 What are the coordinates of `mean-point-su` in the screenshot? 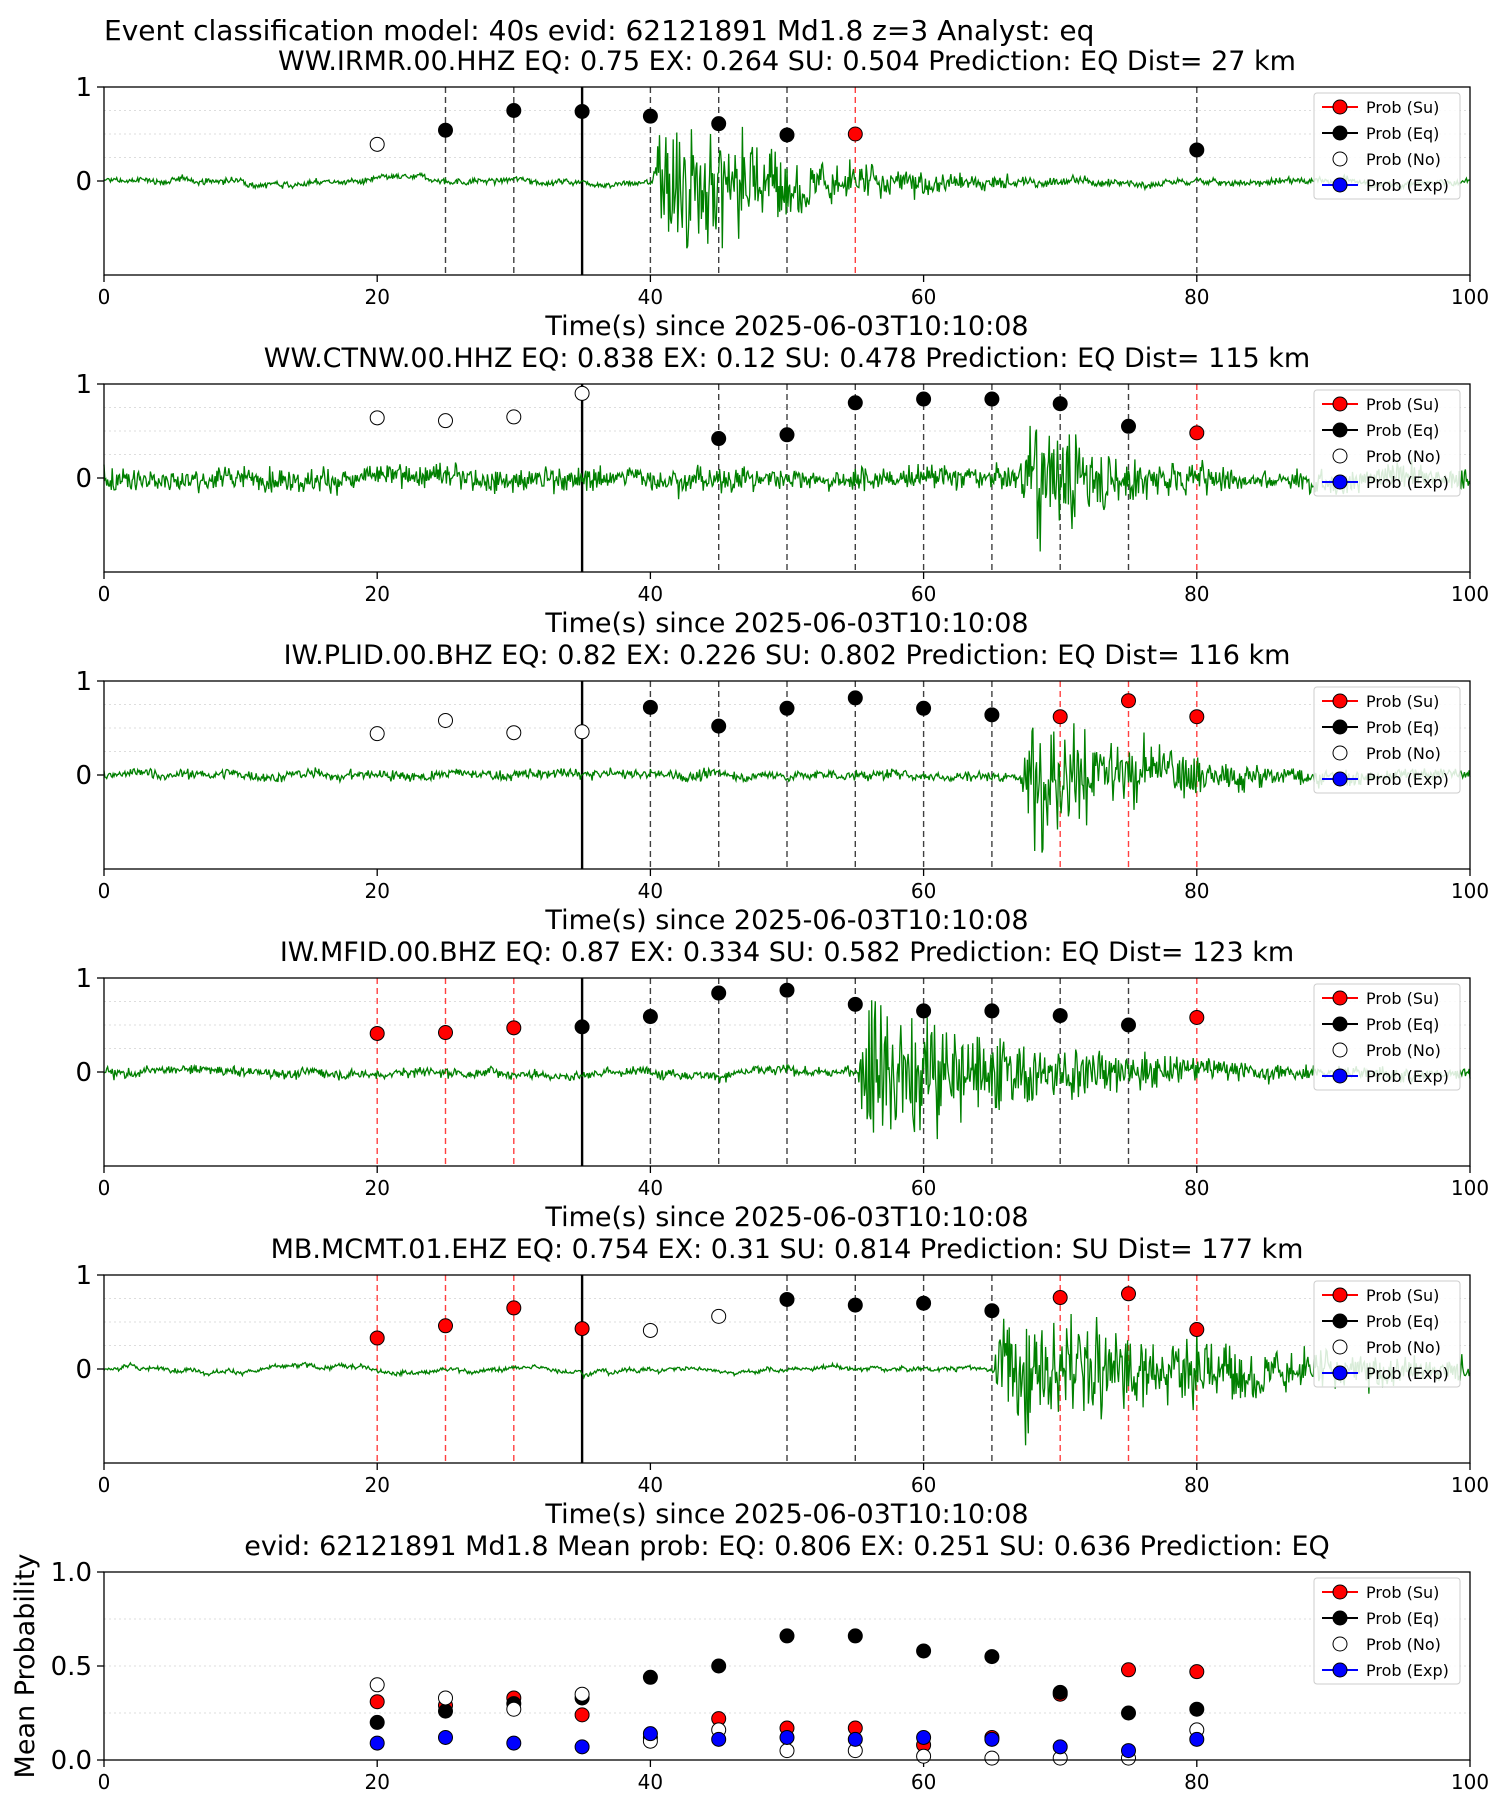 It's located at (582, 1715).